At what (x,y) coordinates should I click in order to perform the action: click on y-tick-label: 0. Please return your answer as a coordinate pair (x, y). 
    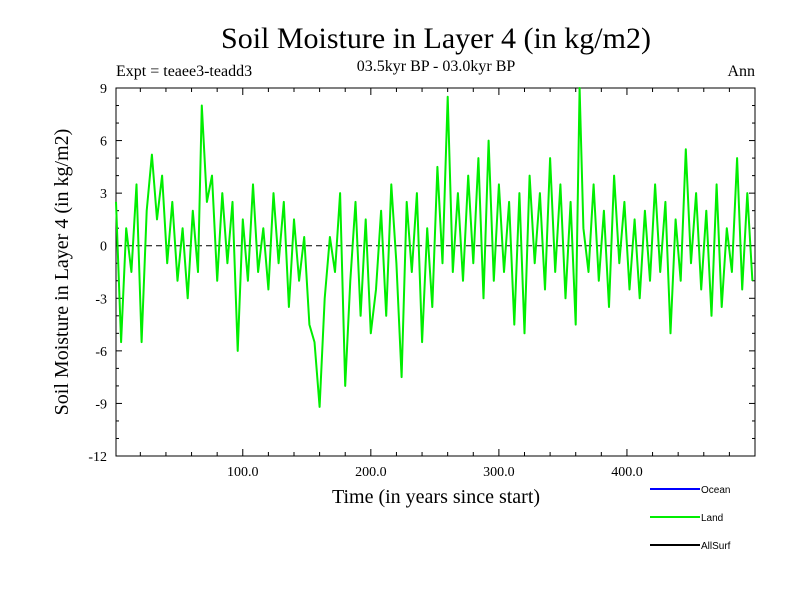
    Looking at the image, I should click on (103, 247).